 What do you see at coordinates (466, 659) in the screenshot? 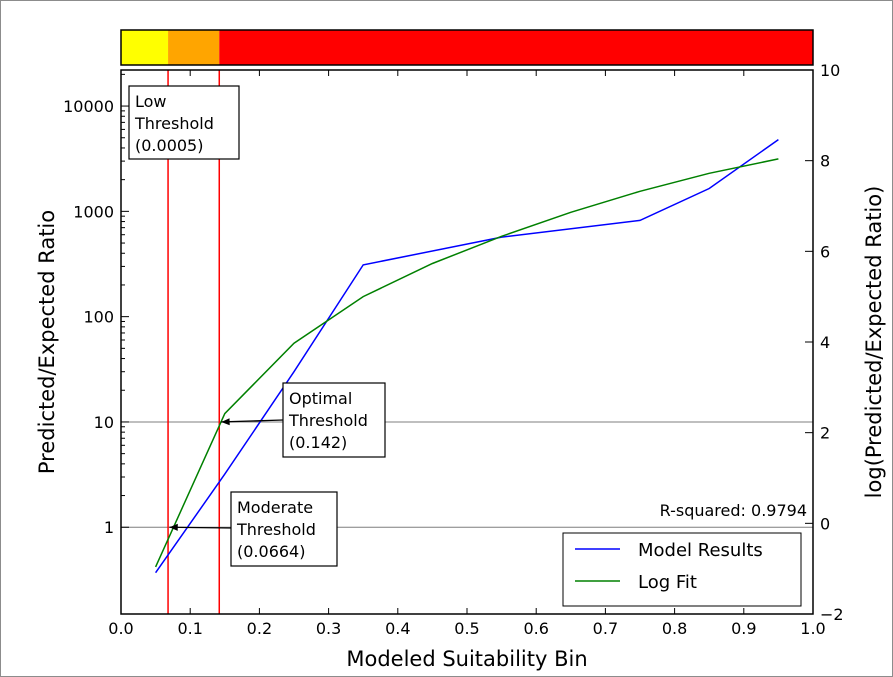
I see `x-axis-label: Modeled Suitability Bin` at bounding box center [466, 659].